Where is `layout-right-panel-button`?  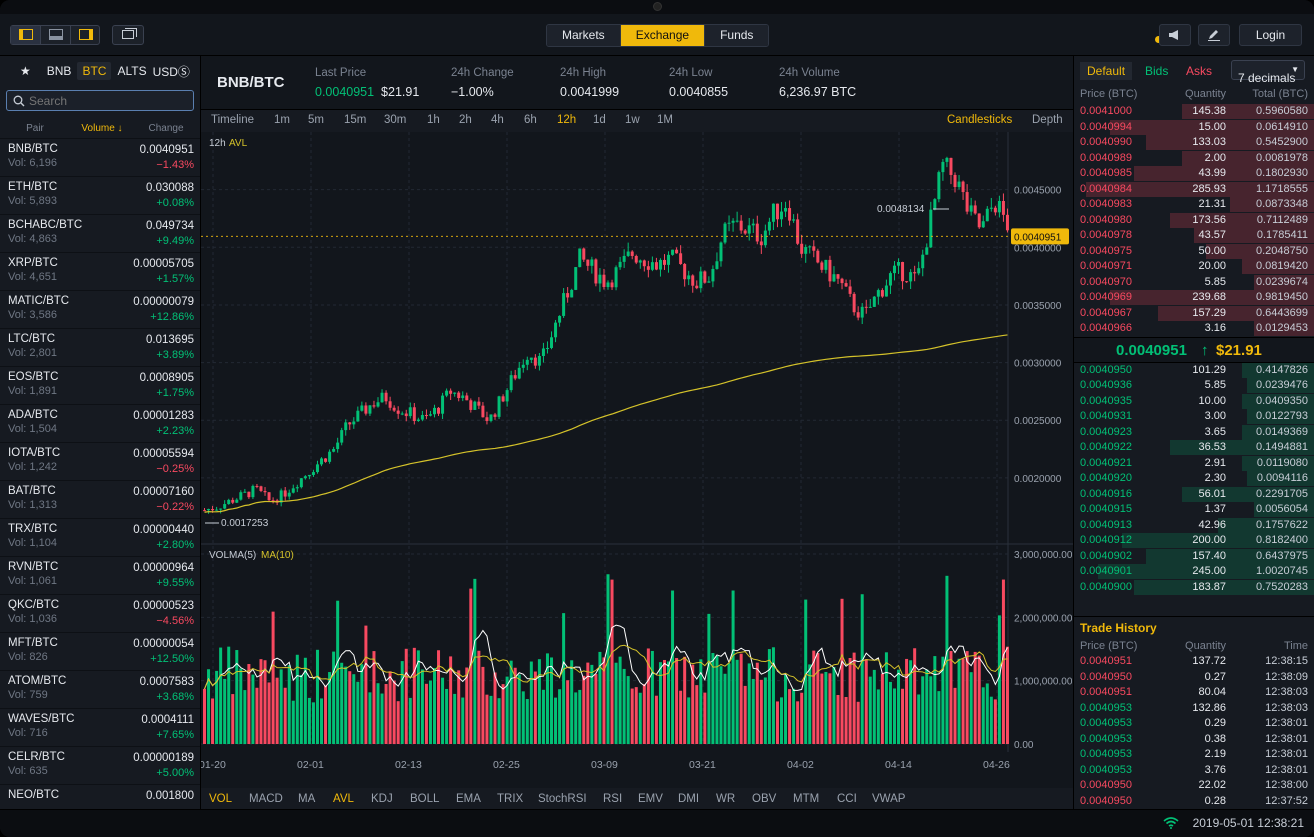 layout-right-panel-button is located at coordinates (86, 35).